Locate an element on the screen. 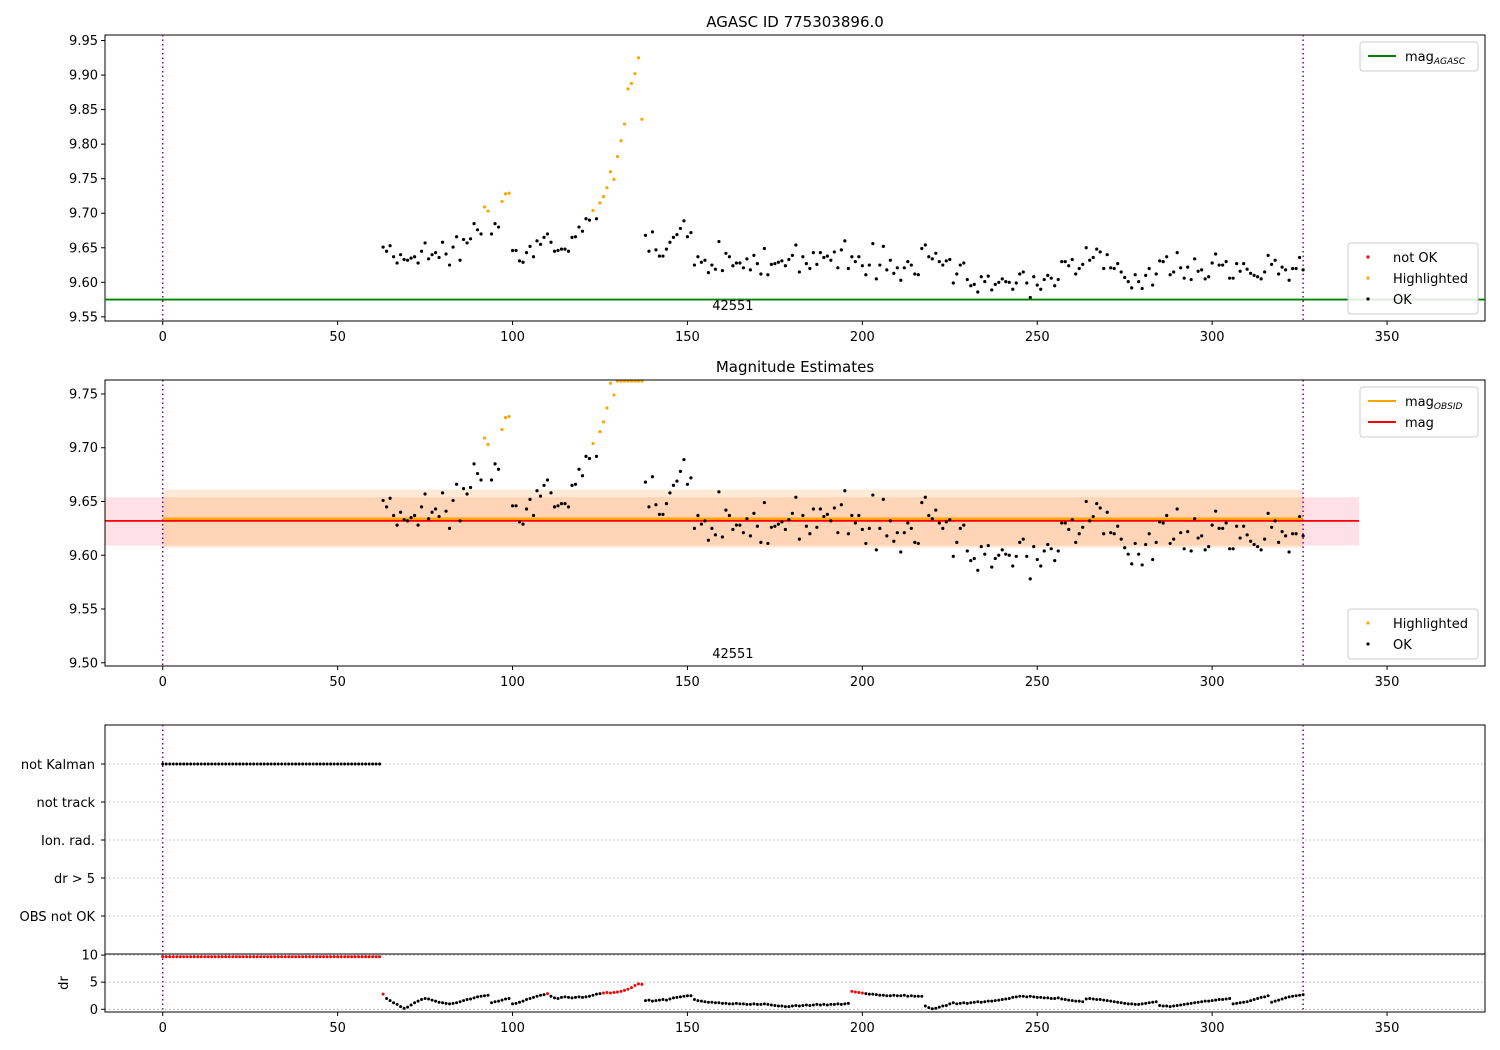 The height and width of the screenshot is (1050, 1500). x-tick-label: 150 is located at coordinates (687, 682).